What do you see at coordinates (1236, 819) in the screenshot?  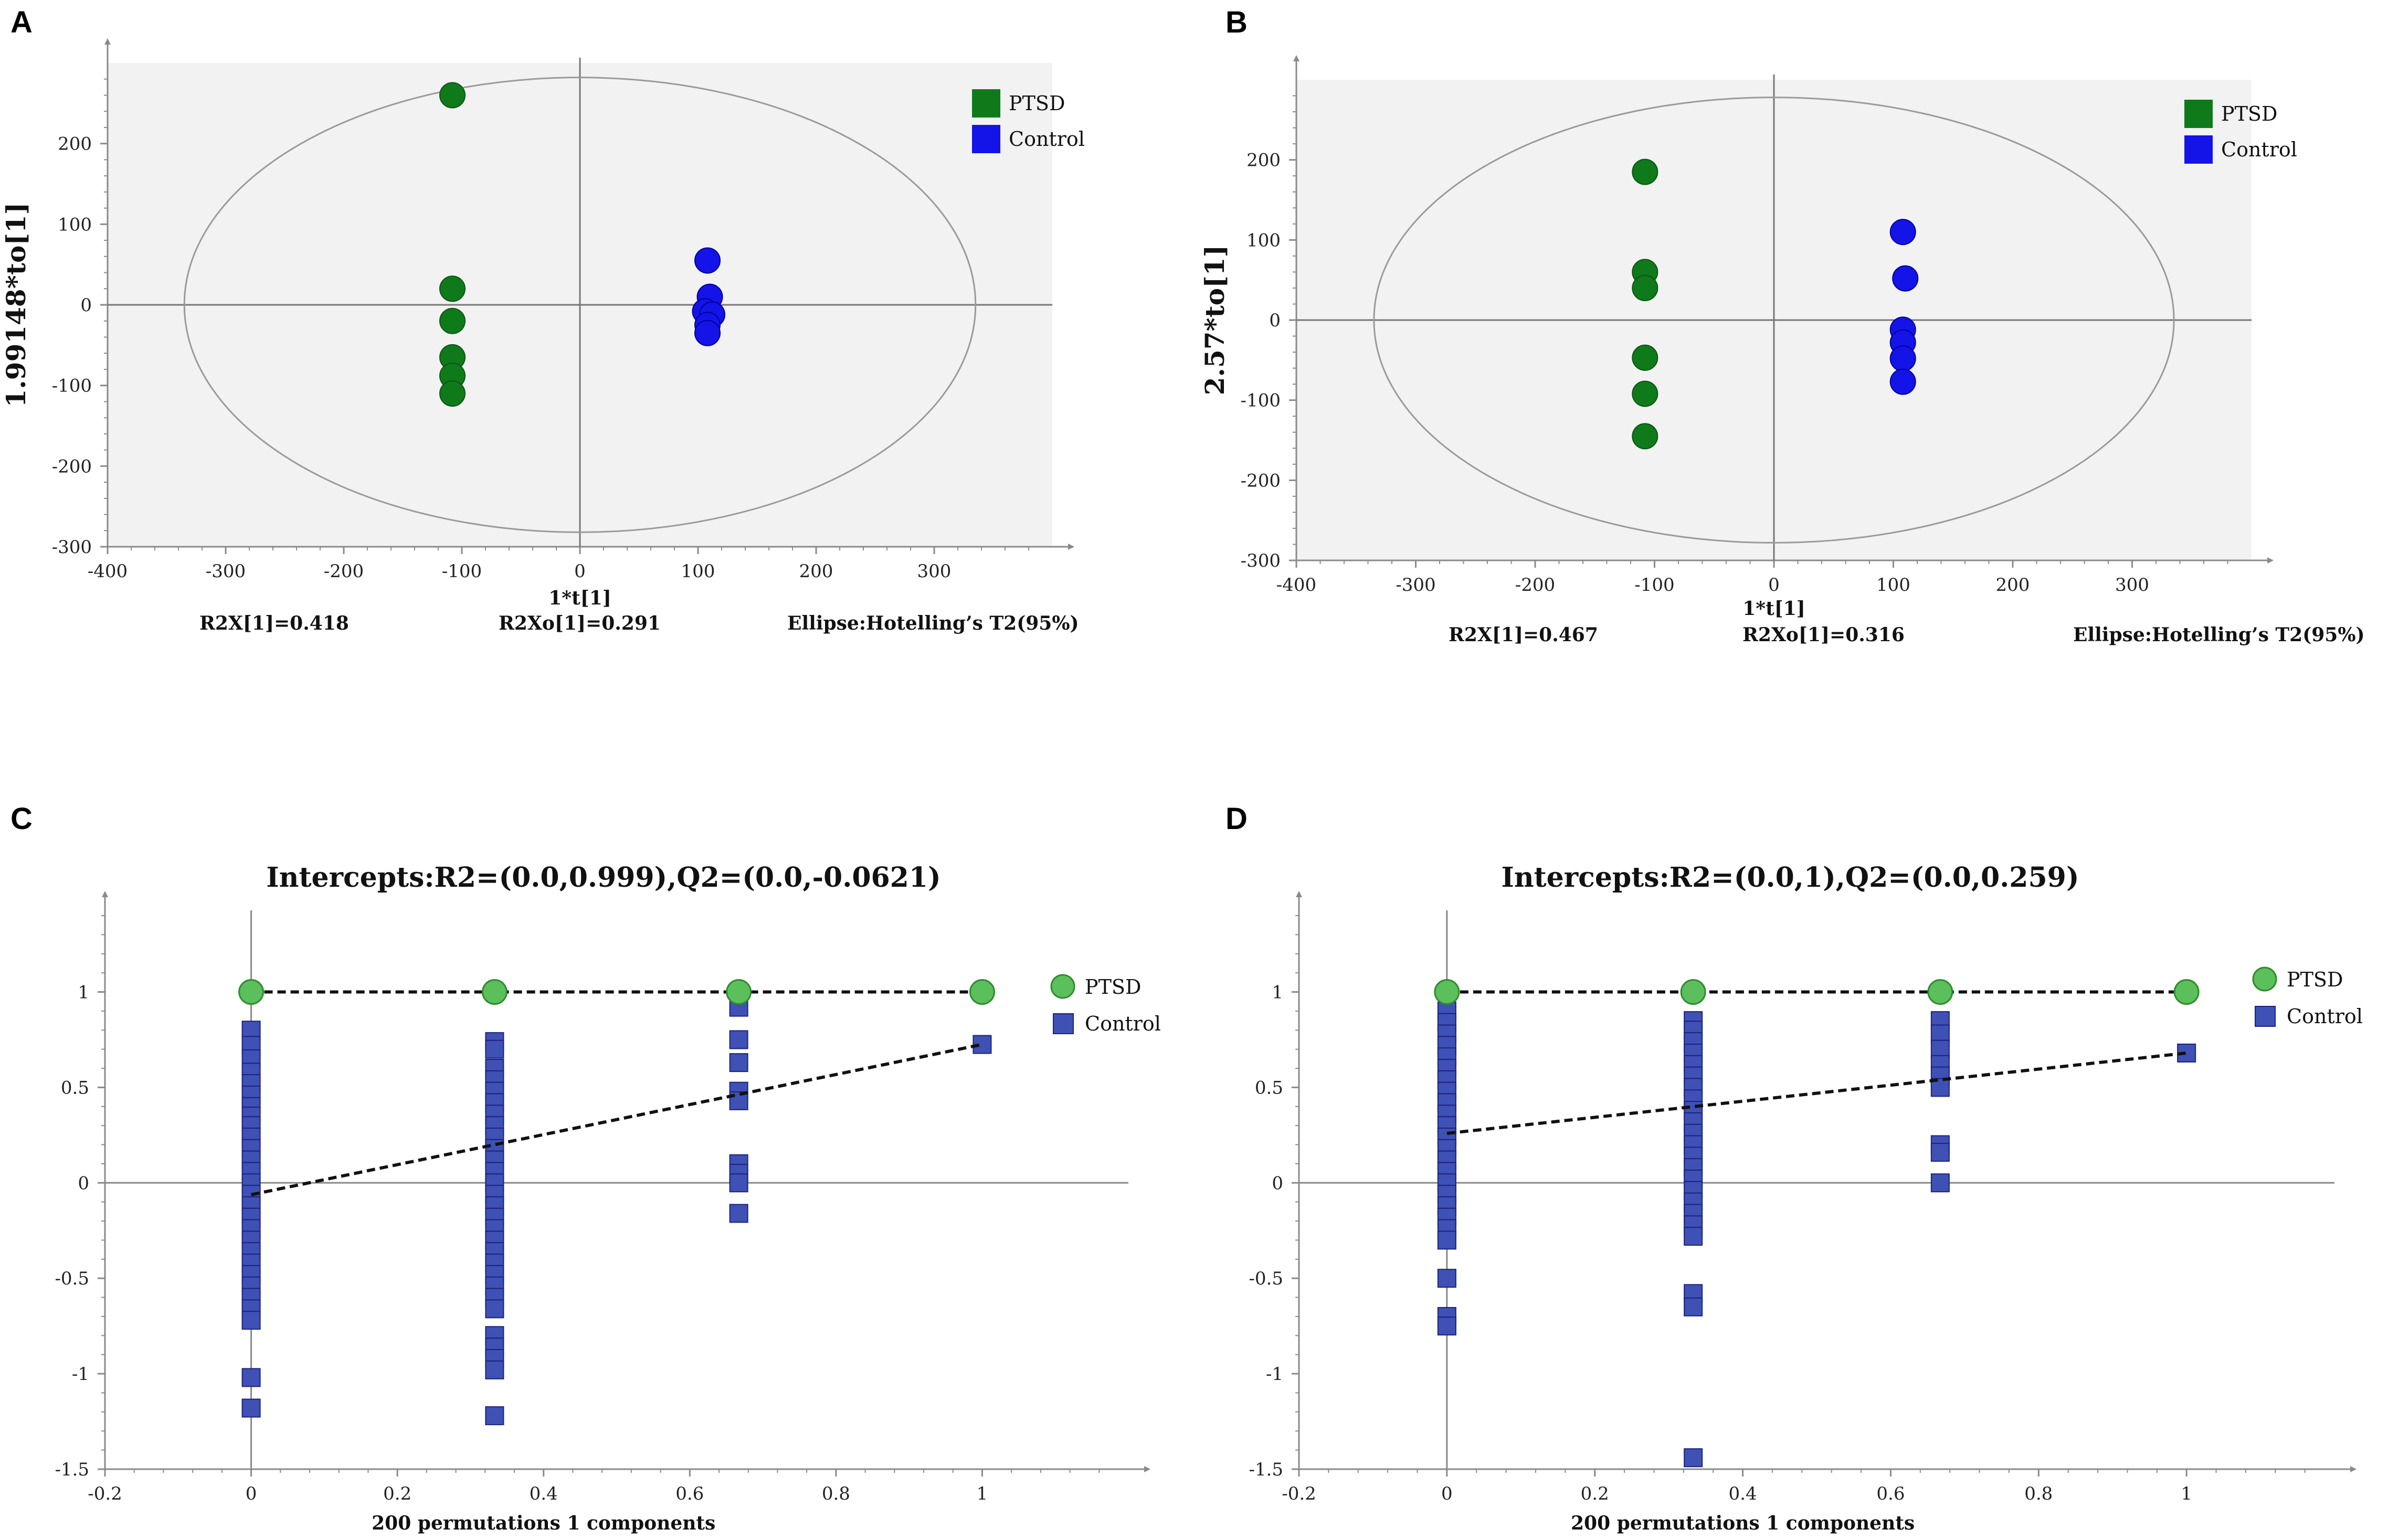 I see `panel-label: D` at bounding box center [1236, 819].